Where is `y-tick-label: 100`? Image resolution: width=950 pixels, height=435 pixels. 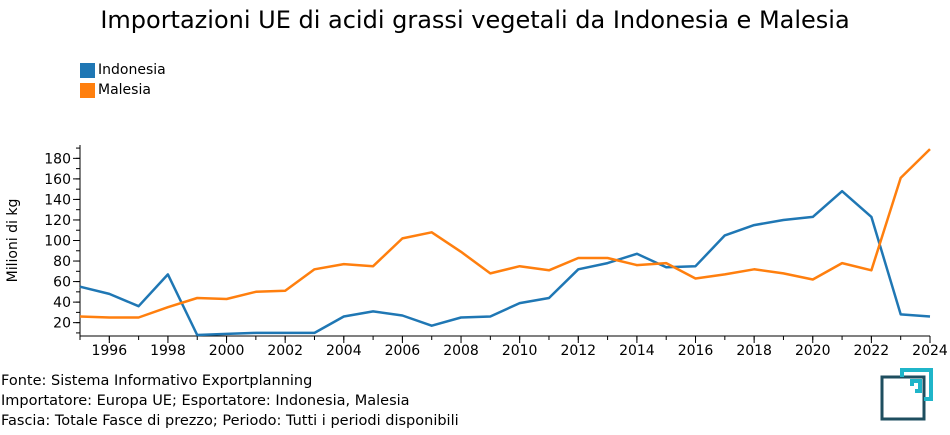 y-tick-label: 100 is located at coordinates (57, 242).